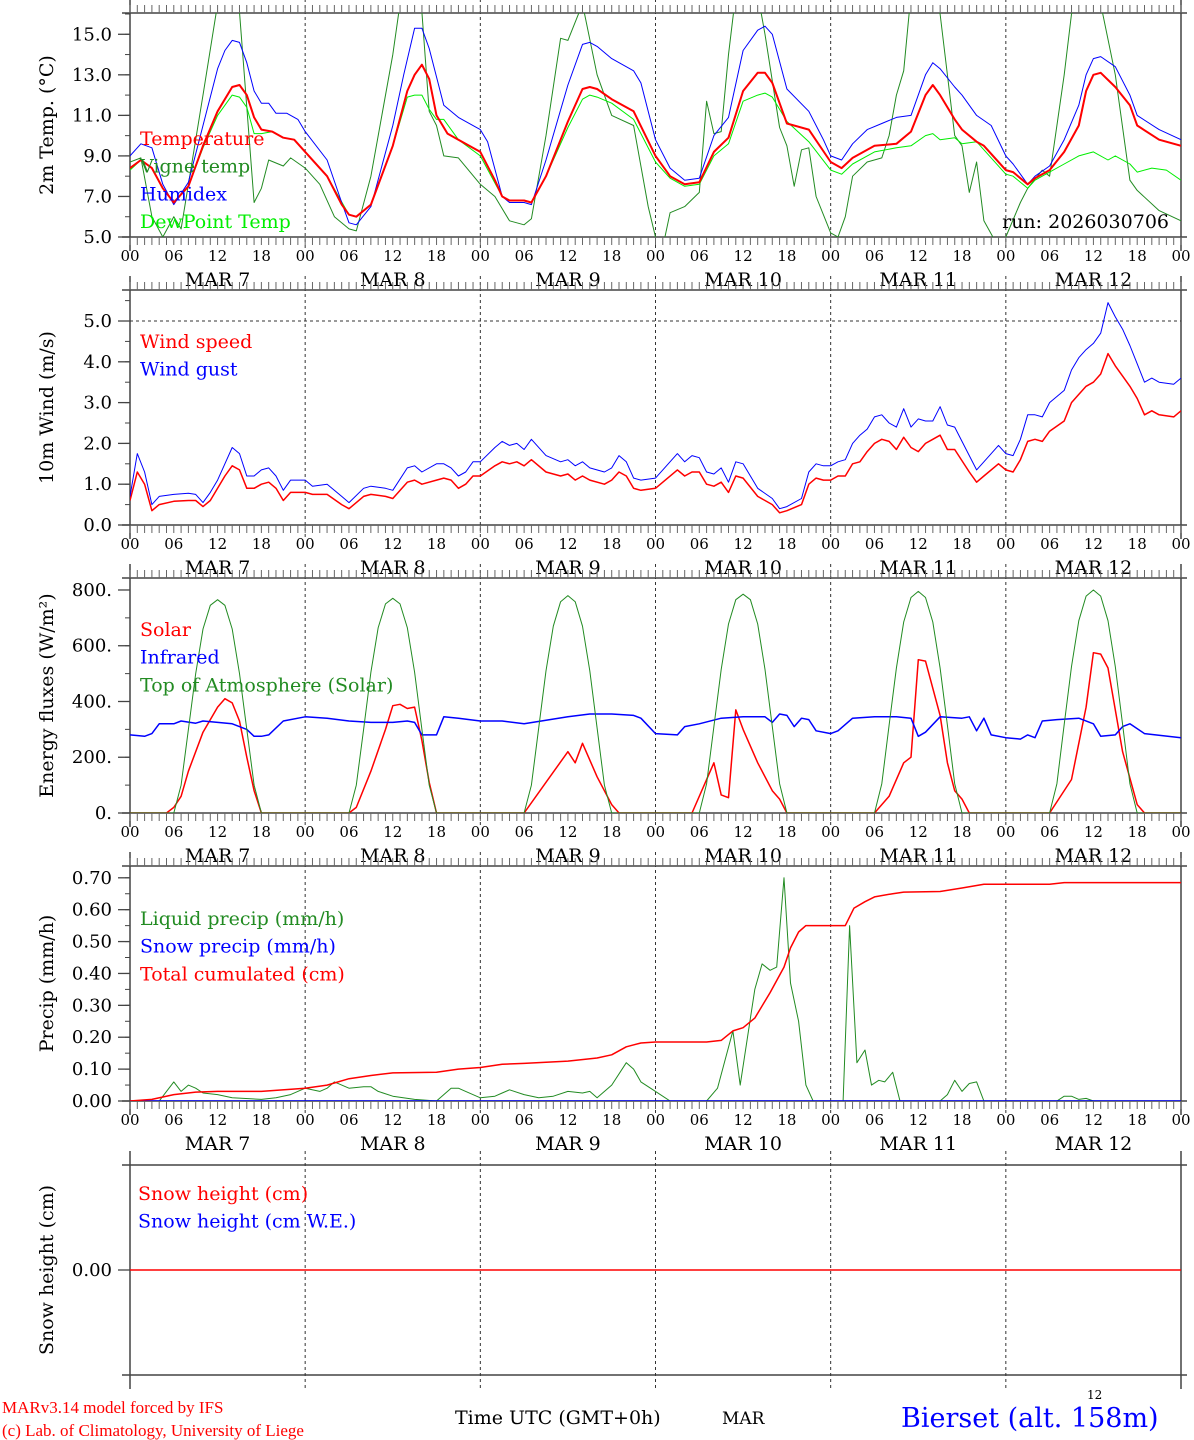 Image resolution: width=1194 pixels, height=1440 pixels. I want to click on legend-entry: Total cumulated (cm), so click(242, 974).